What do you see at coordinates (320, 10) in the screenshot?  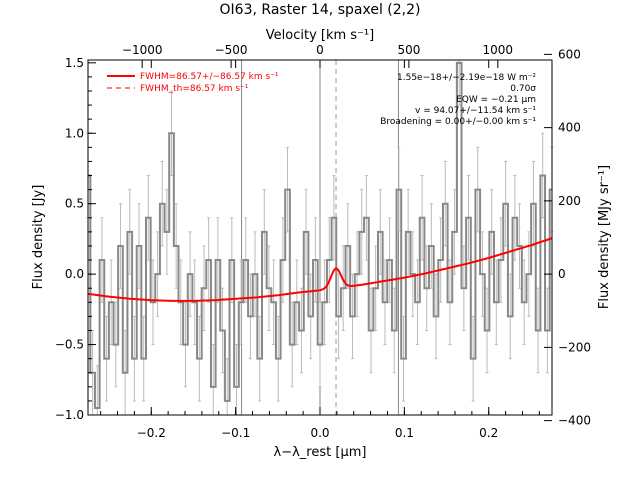 I see `chart-title: OI63, Raster 14, spaxel (2,2)` at bounding box center [320, 10].